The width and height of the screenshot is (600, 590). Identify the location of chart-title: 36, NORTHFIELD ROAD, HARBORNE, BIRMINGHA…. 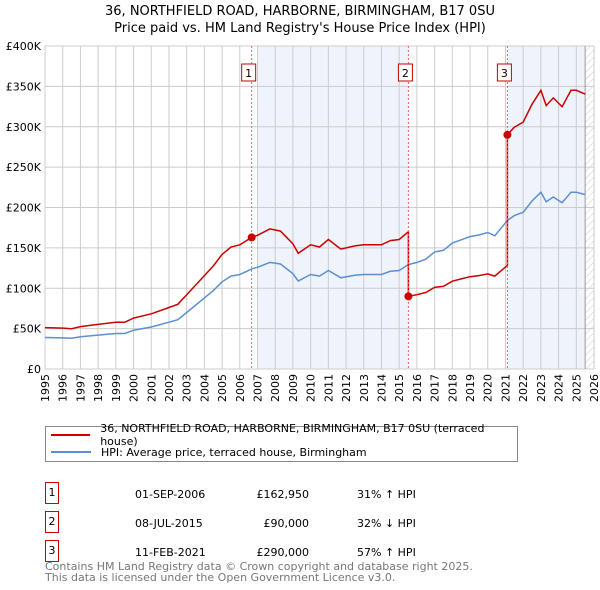
(300, 11).